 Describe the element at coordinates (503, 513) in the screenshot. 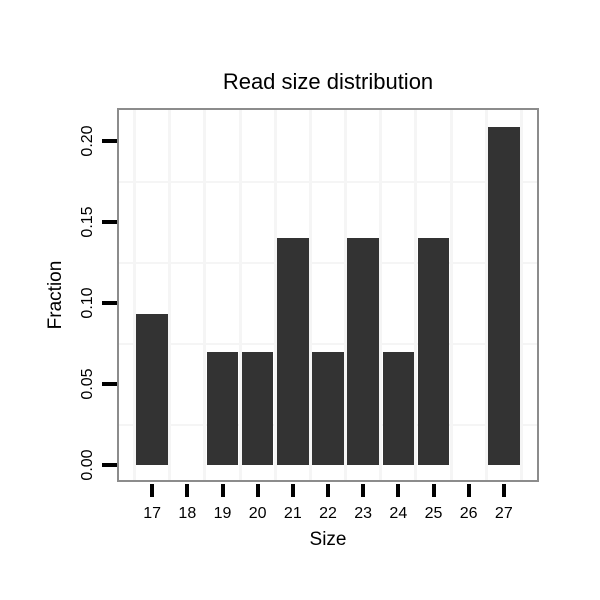

I see `x-tick-label: 27` at that location.